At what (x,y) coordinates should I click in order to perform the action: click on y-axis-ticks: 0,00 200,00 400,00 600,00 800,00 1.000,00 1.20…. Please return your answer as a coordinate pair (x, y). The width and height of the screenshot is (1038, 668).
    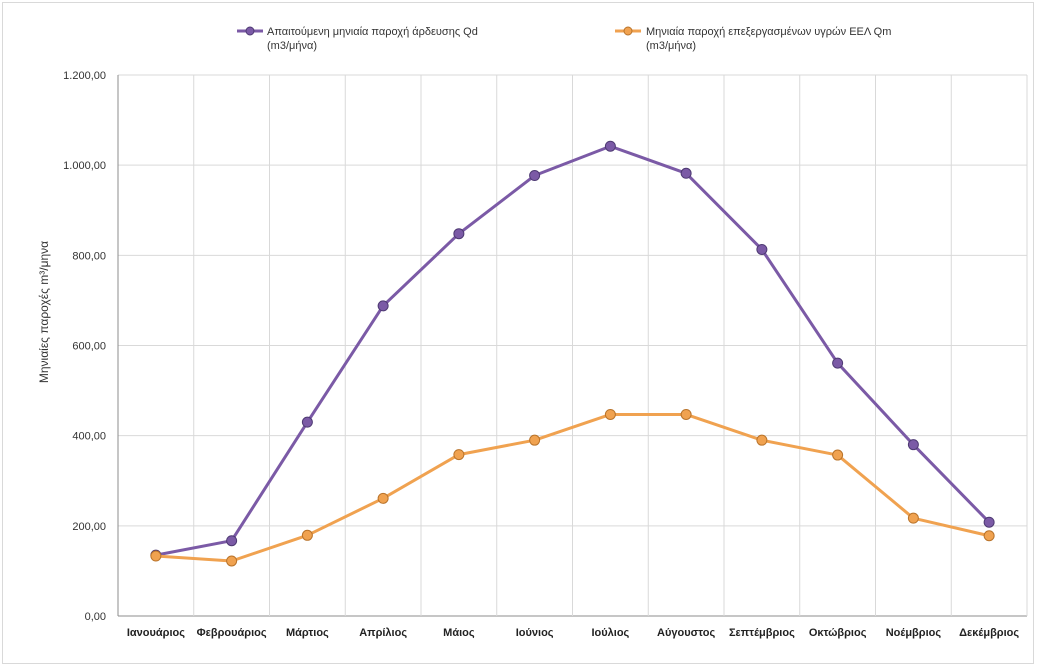
    Looking at the image, I should click on (84, 346).